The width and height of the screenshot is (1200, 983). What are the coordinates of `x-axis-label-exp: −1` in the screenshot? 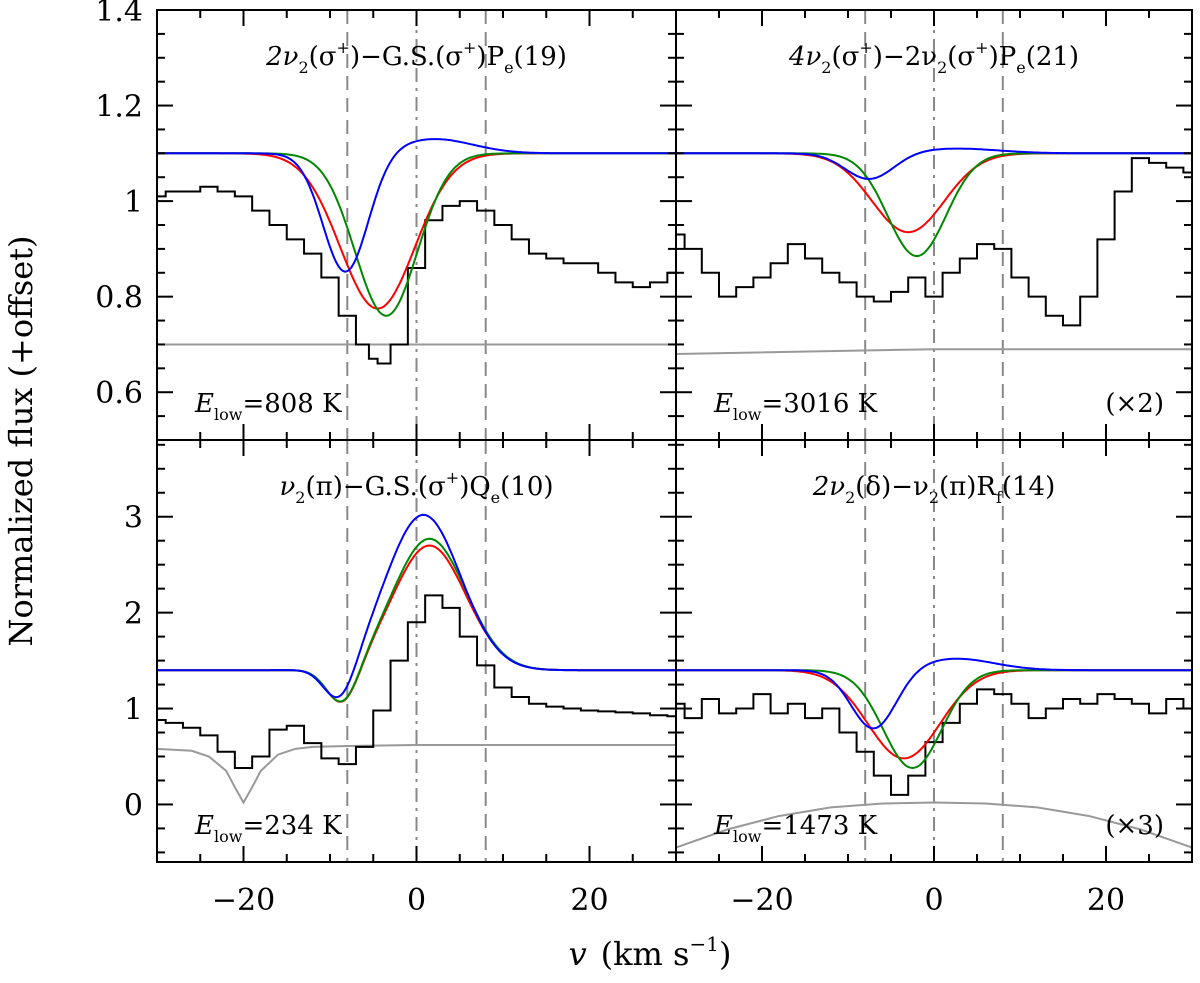 It's located at (703, 944).